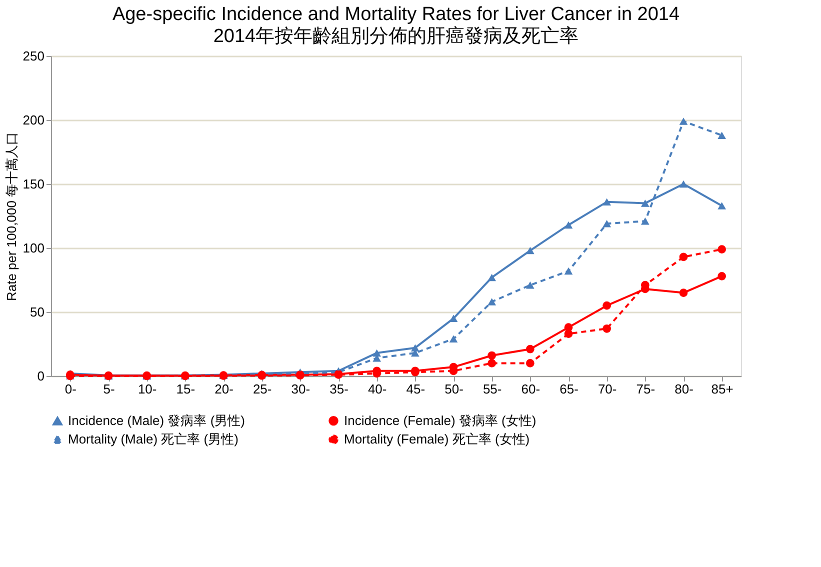 The image size is (821, 567). Describe the element at coordinates (396, 14) in the screenshot. I see `chart-title: Age-specific Incidence and Mortality Rates for Liver Cancer in 2014` at that location.